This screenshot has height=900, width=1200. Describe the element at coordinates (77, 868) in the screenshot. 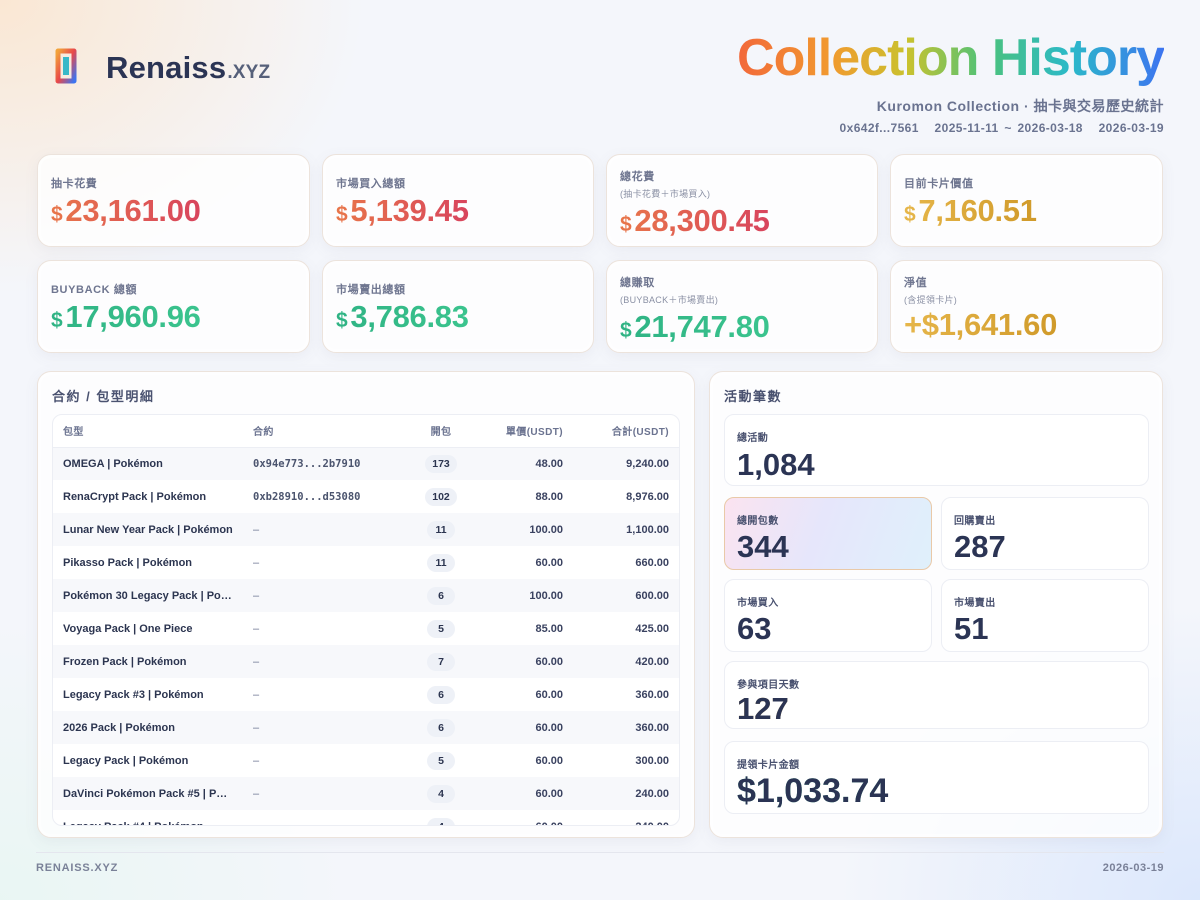

I see `footer-brand: RENAISS.XYZ` at that location.